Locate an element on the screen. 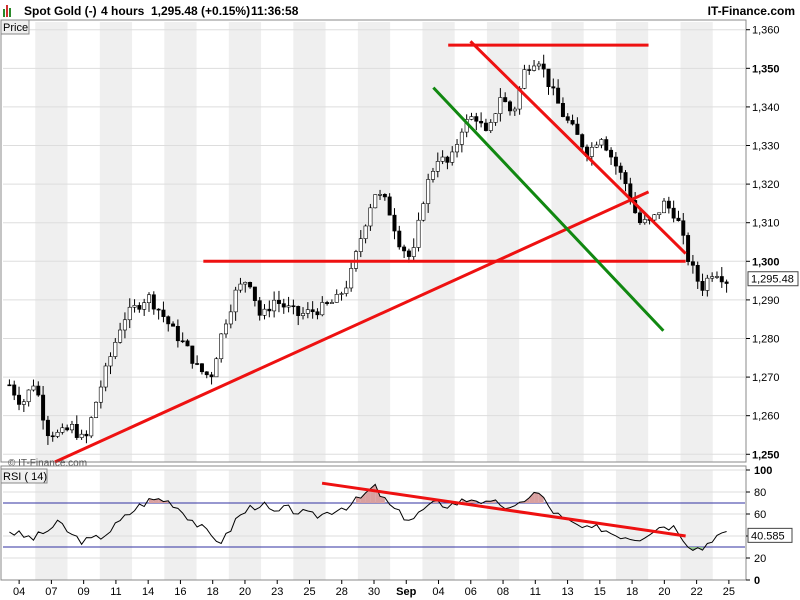 The image size is (800, 600). rsi-trendline is located at coordinates (503, 509).